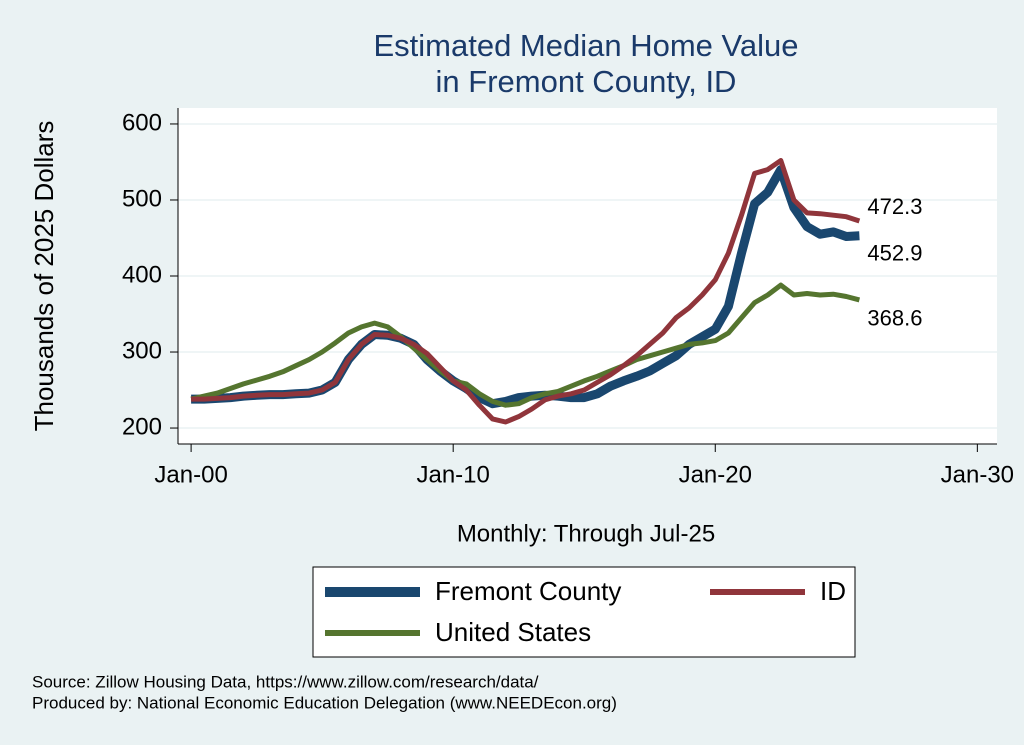 This screenshot has width=1024, height=745. I want to click on y-tick-label: 300, so click(142, 350).